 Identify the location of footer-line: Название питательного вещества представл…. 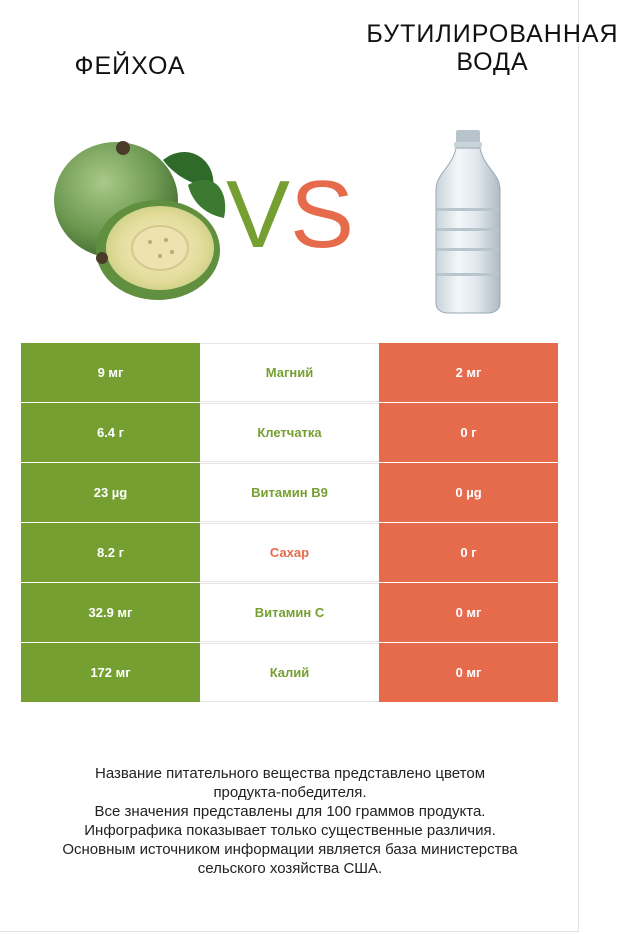
(290, 773).